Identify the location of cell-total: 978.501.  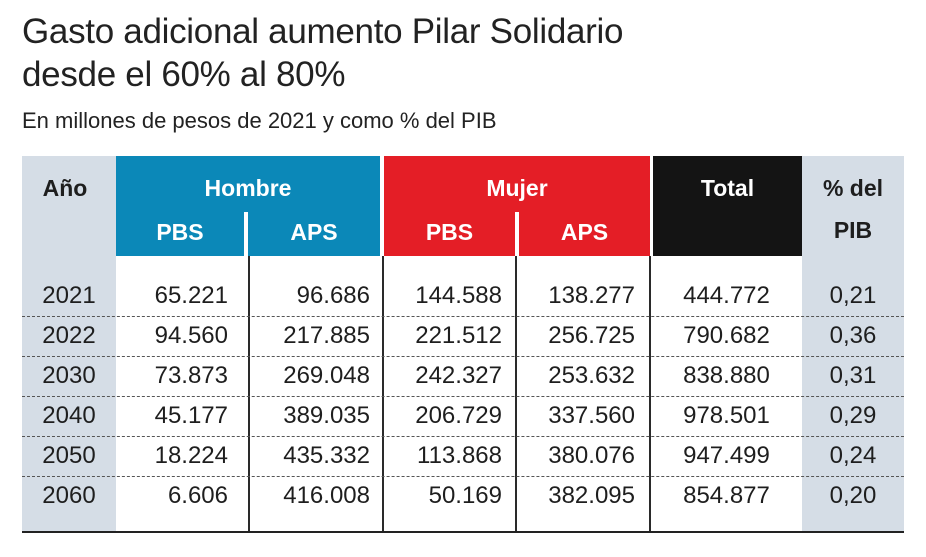
(726, 415).